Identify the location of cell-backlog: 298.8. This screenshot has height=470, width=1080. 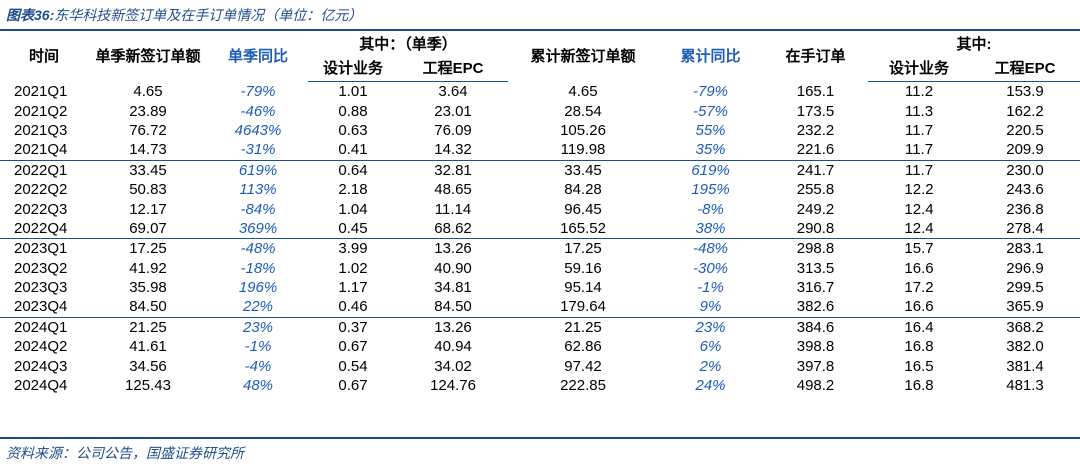
(816, 248).